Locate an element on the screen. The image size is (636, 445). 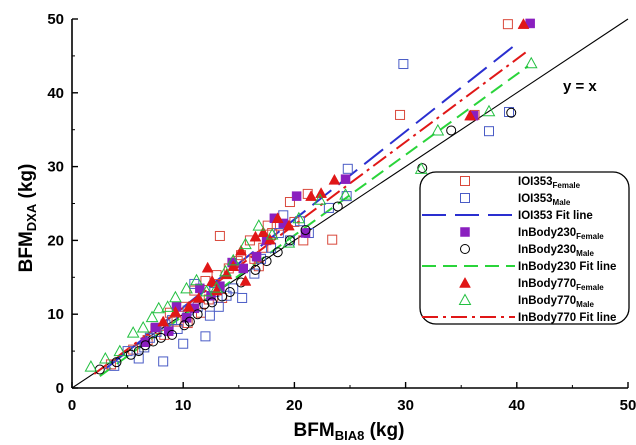
legend-label: InBody230 Fit line is located at coordinates (567, 267).